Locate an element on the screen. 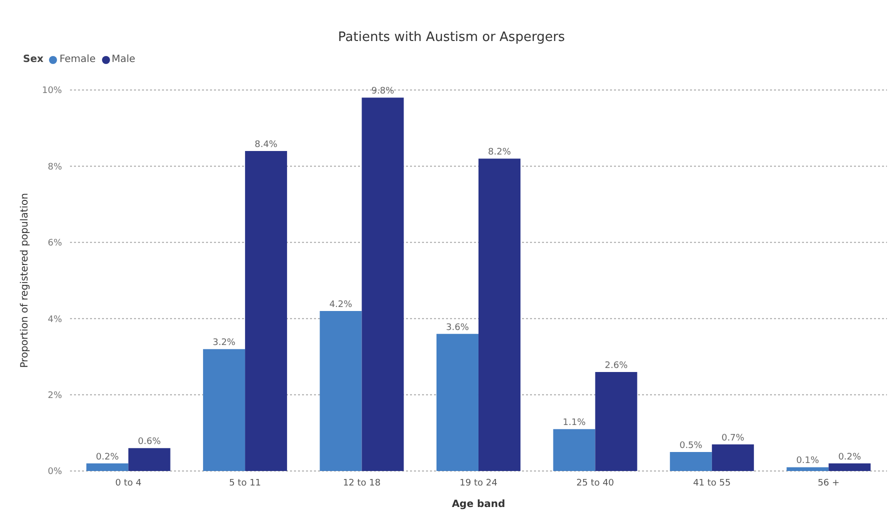 Image resolution: width=895 pixels, height=517 pixels. data-label: 0.1% is located at coordinates (808, 461).